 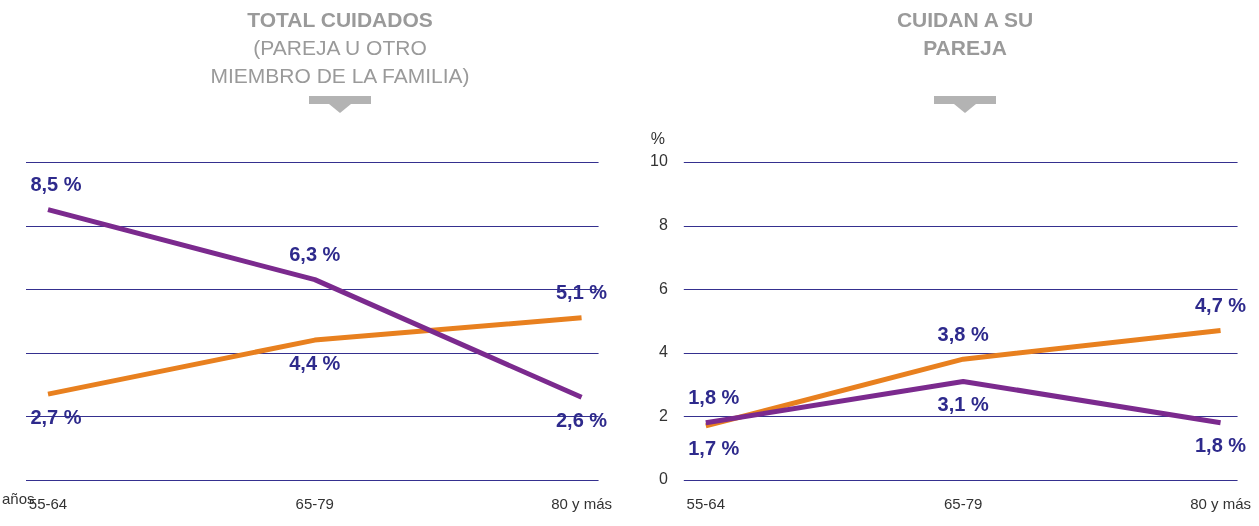 What do you see at coordinates (663, 352) in the screenshot?
I see `y-tick-label: 4` at bounding box center [663, 352].